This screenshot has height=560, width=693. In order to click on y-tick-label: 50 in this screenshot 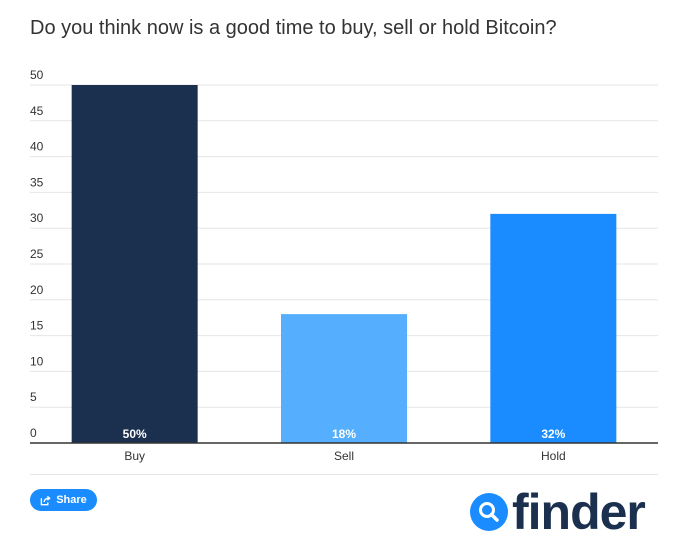, I will do `click(37, 75)`.